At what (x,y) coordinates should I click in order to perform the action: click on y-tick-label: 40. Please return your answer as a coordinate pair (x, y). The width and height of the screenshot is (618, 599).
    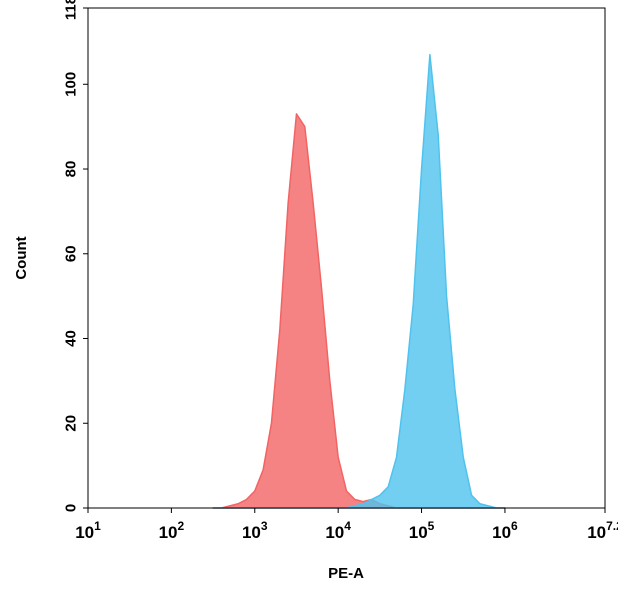
    Looking at the image, I should click on (70, 338).